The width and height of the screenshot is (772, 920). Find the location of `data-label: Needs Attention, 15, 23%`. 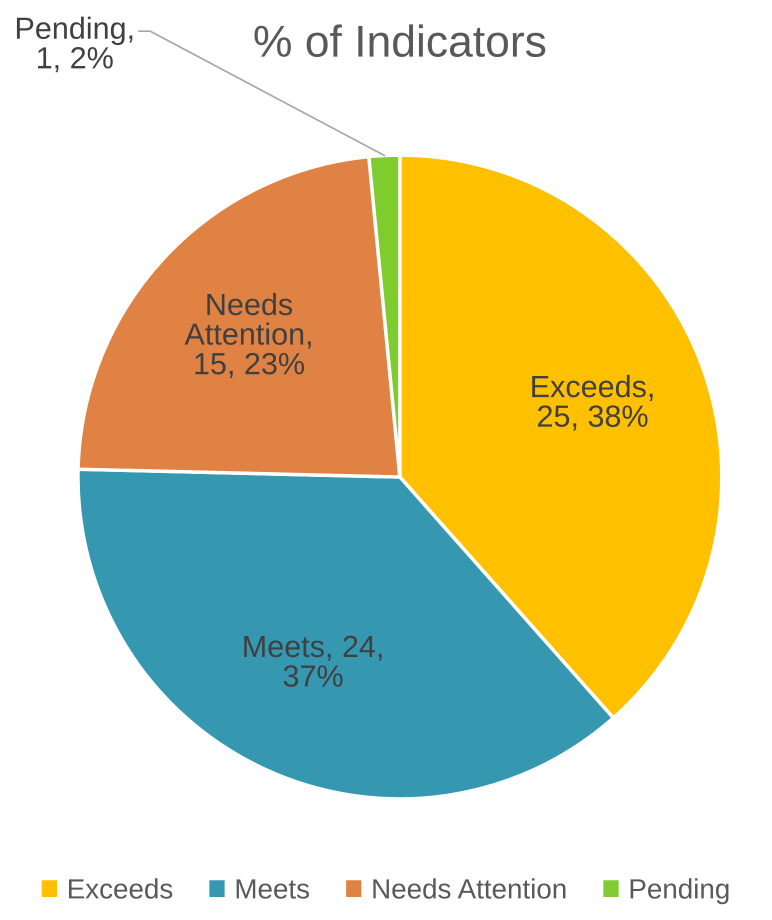

data-label: Needs Attention, 15, 23% is located at coordinates (247, 335).